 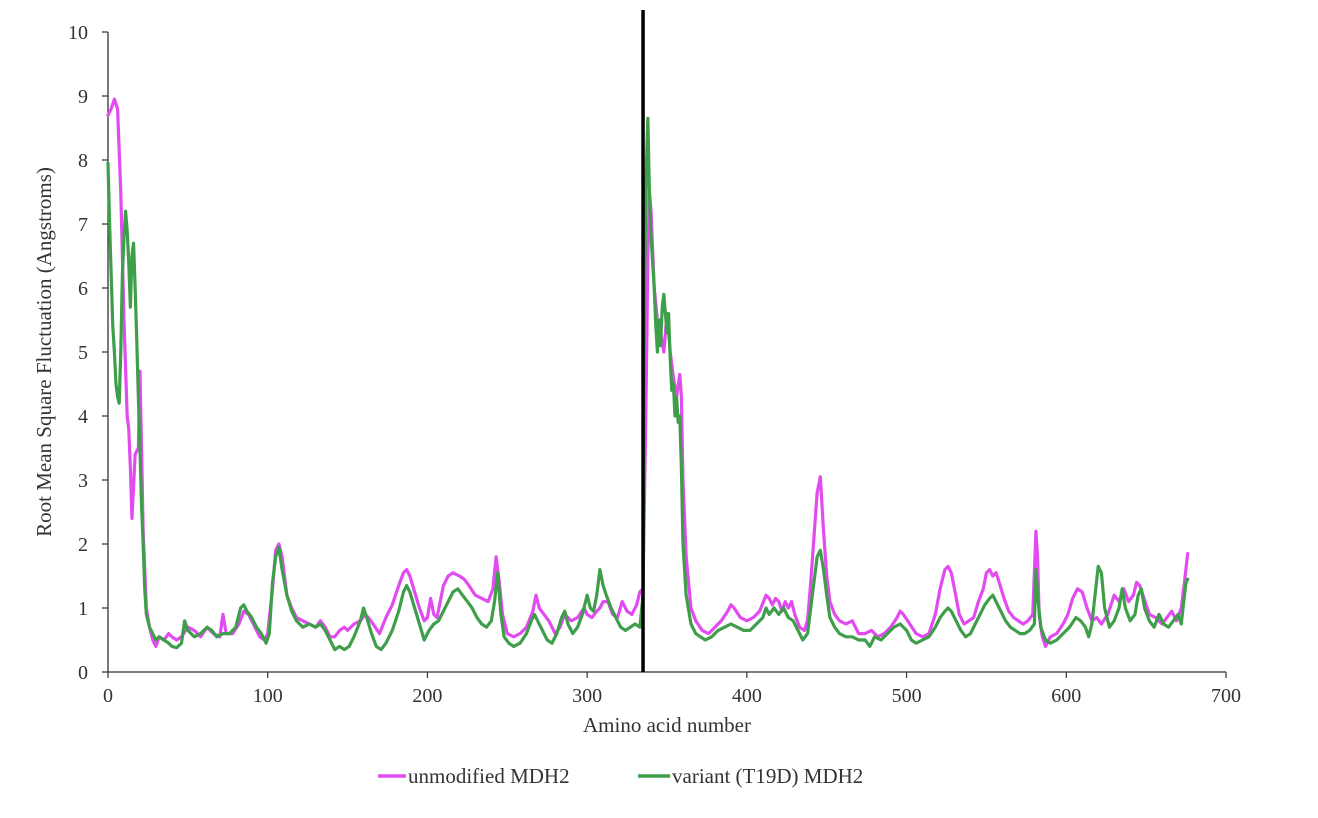 What do you see at coordinates (83, 417) in the screenshot?
I see `y-tick-label: 4` at bounding box center [83, 417].